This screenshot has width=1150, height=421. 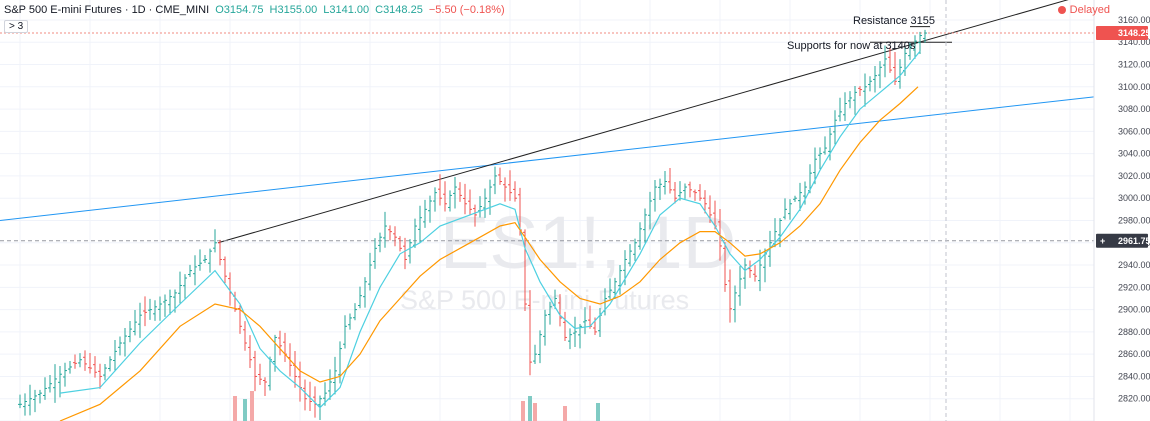 I want to click on watermark-ticker: ES1!, 1D, so click(x=588, y=242).